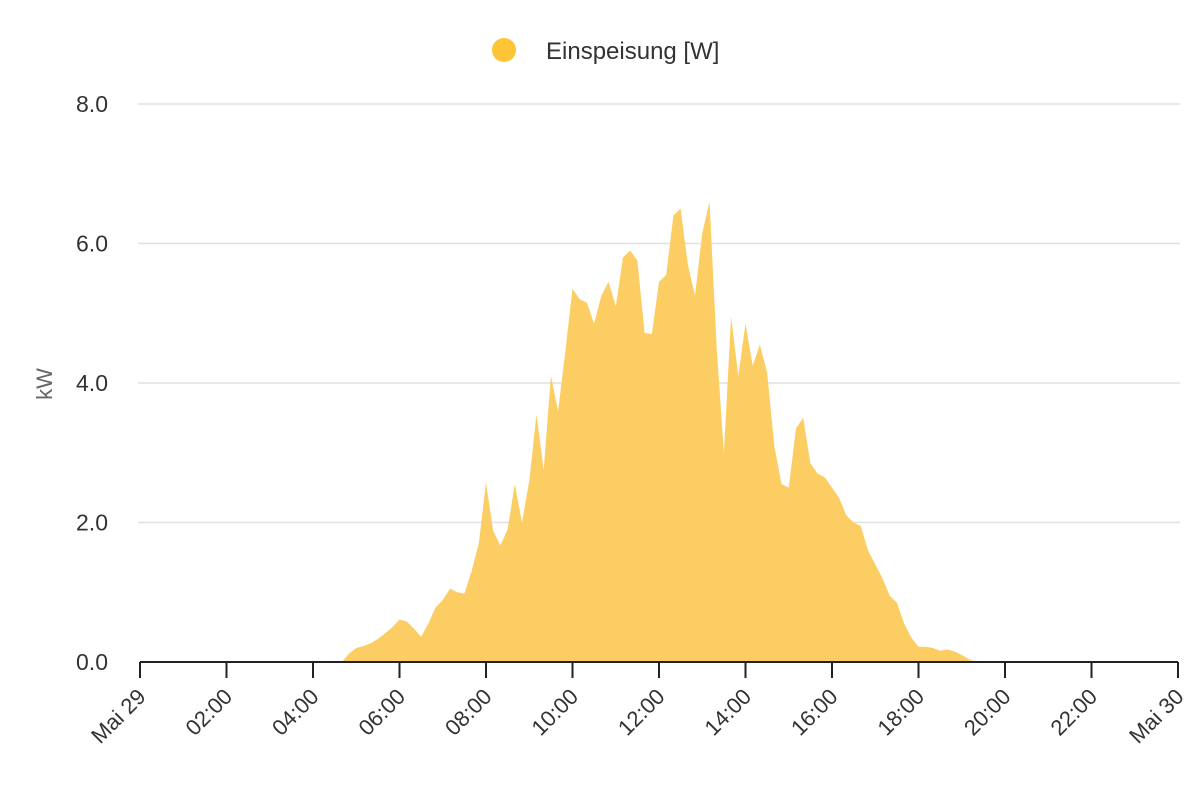  Describe the element at coordinates (92, 523) in the screenshot. I see `y-tick-label: 2.0` at that location.